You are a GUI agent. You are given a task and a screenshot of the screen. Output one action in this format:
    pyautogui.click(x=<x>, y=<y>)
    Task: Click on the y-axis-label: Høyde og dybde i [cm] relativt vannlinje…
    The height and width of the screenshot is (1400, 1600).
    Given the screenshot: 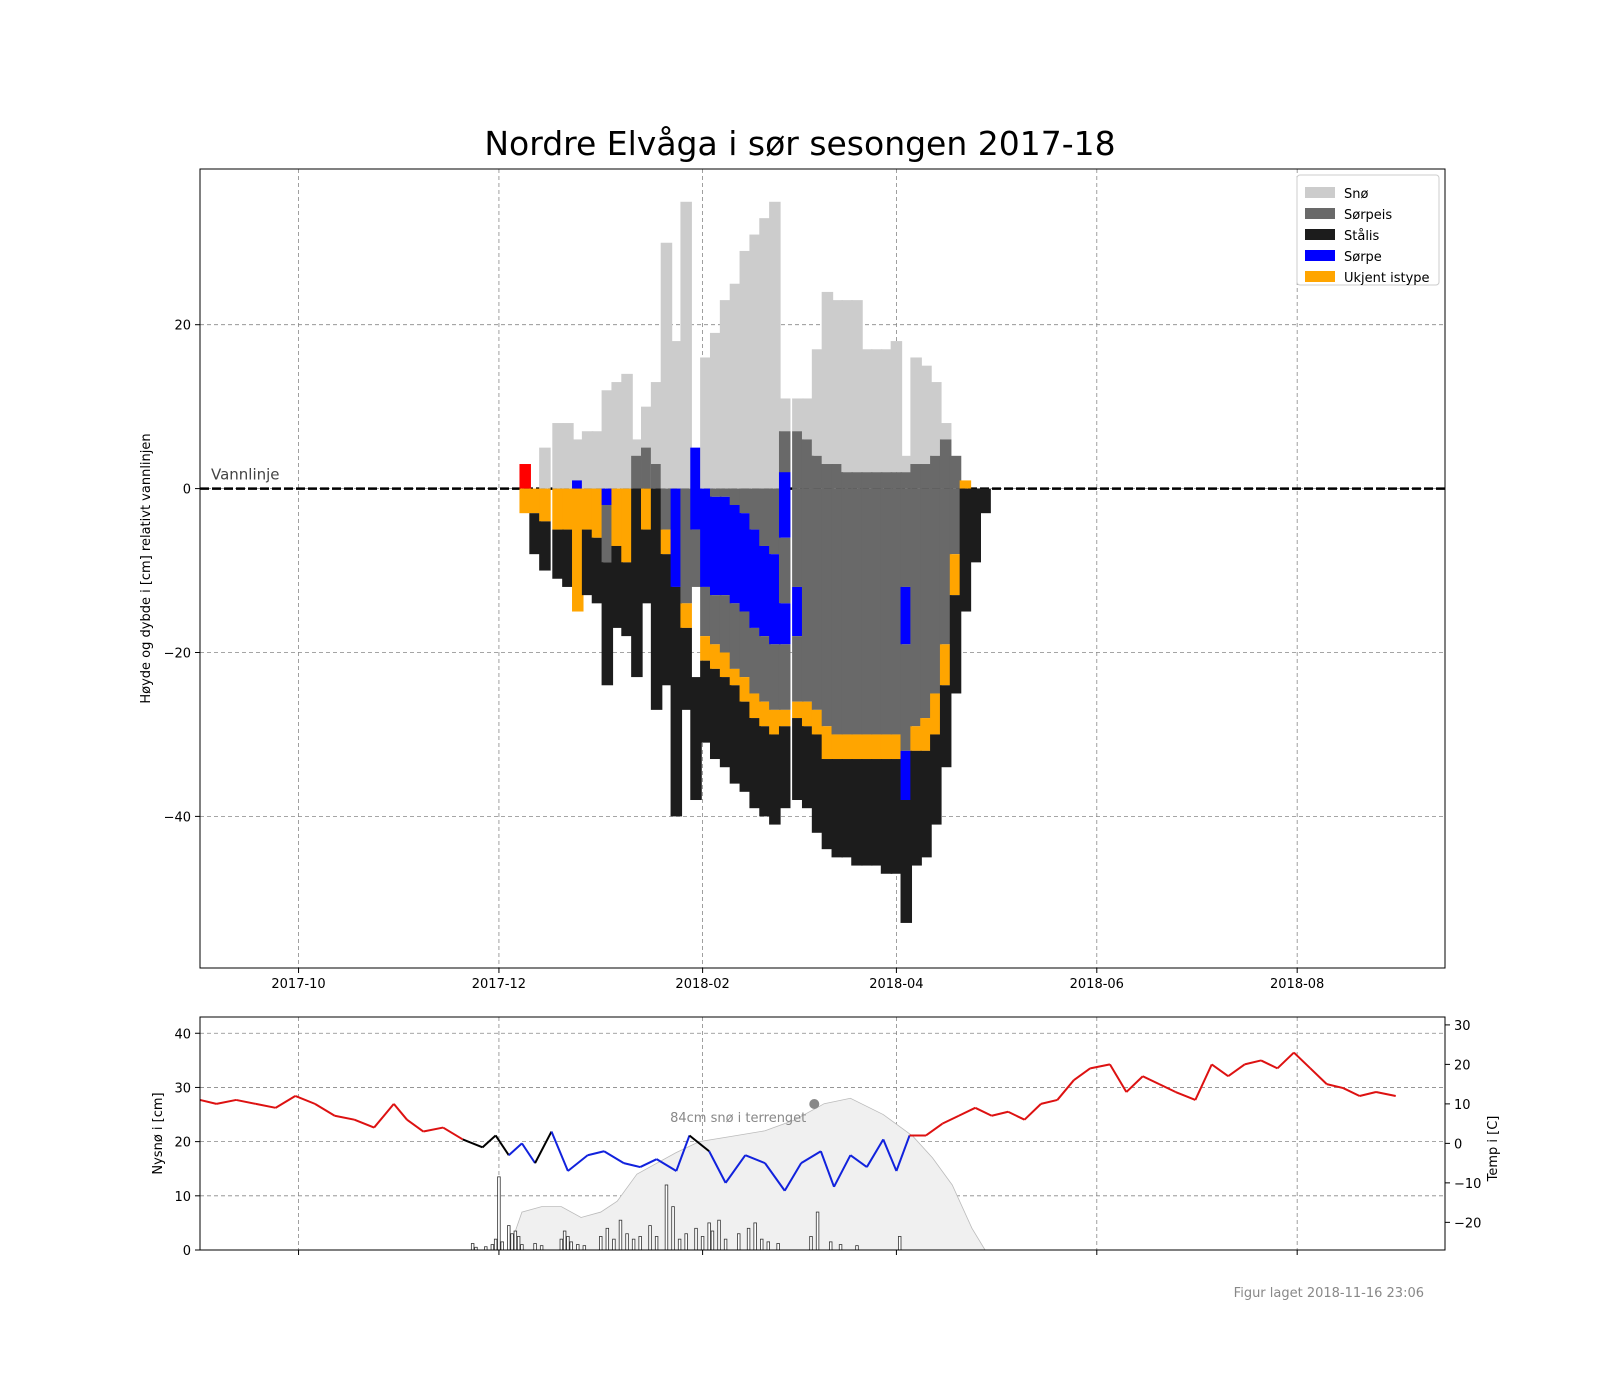 What is the action you would take?
    pyautogui.click(x=146, y=568)
    